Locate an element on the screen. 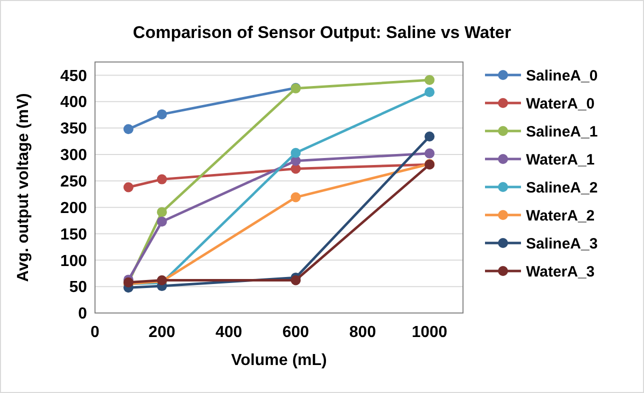 Image resolution: width=644 pixels, height=393 pixels. y-tick-label: 300 is located at coordinates (74, 155).